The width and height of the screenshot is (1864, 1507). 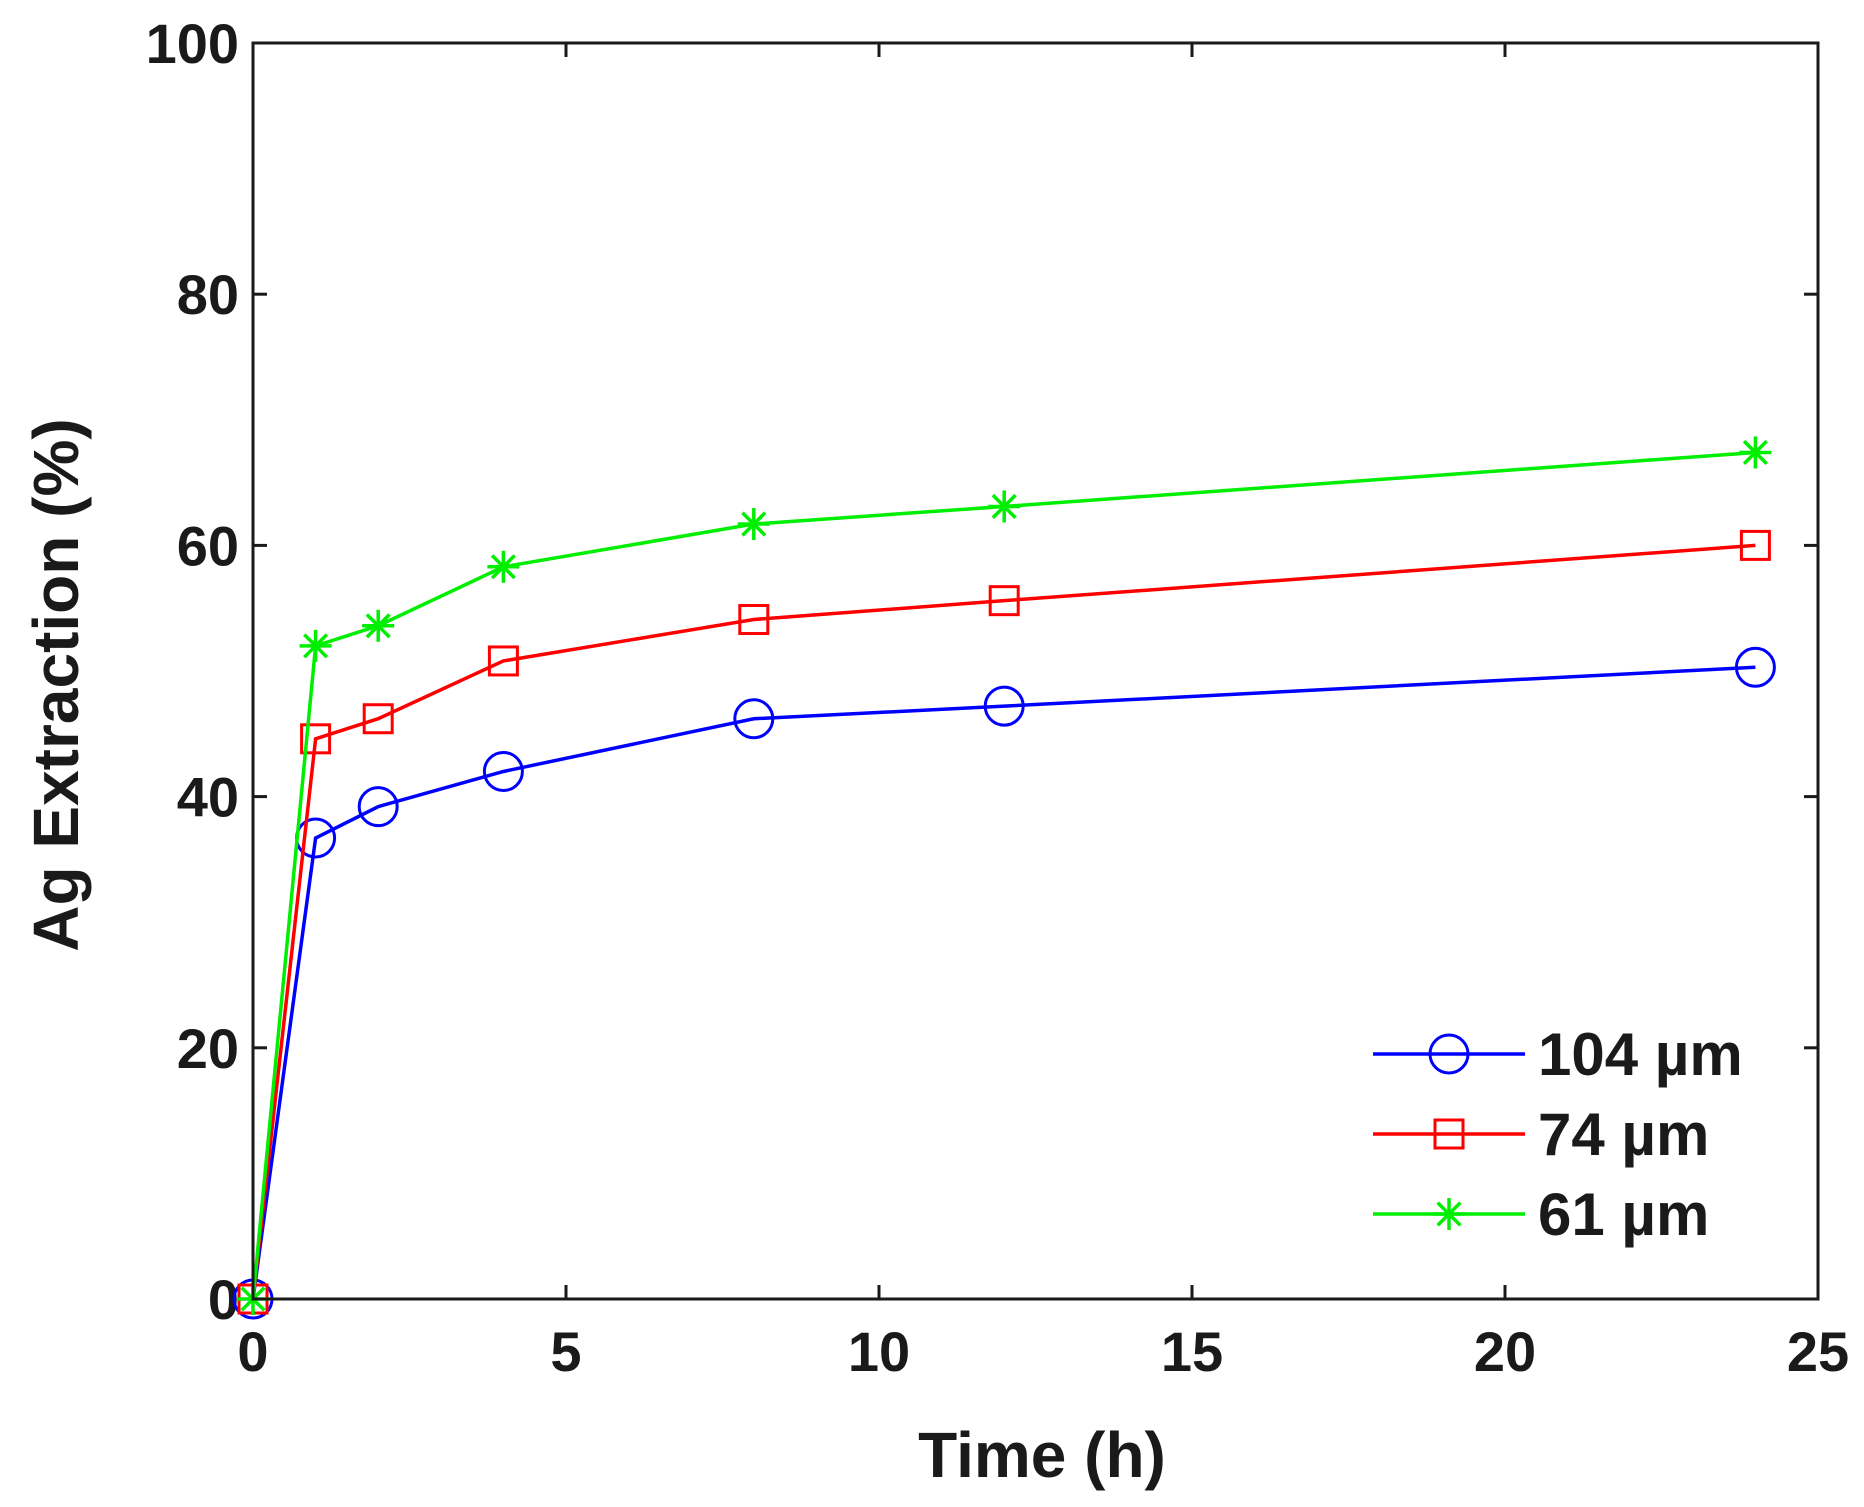 I want to click on y-axis-title: Ag Extraction (%), so click(x=56, y=684).